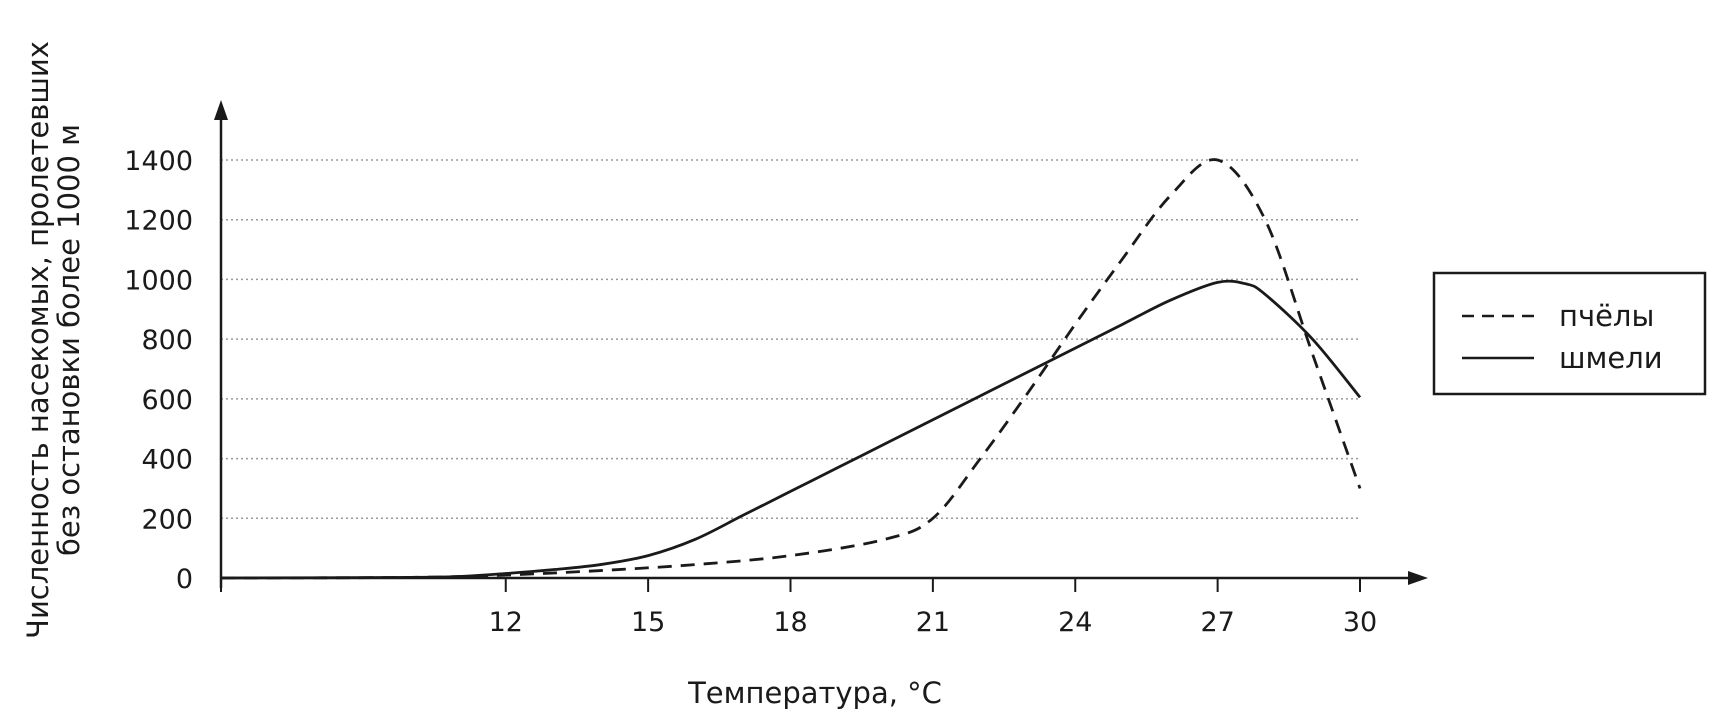 This screenshot has width=1712, height=715. Describe the element at coordinates (221, 110) in the screenshot. I see `y-axis-arrow` at that location.